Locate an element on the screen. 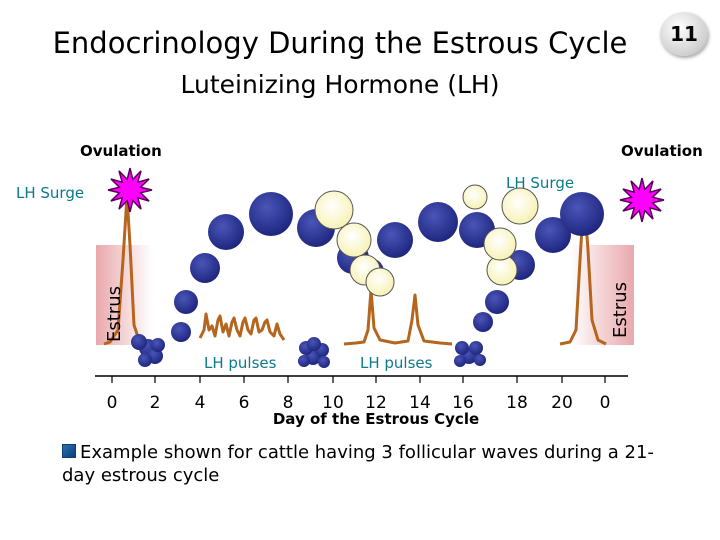 This screenshot has height=540, width=720. ovulation-label-right: Ovulation is located at coordinates (662, 151).